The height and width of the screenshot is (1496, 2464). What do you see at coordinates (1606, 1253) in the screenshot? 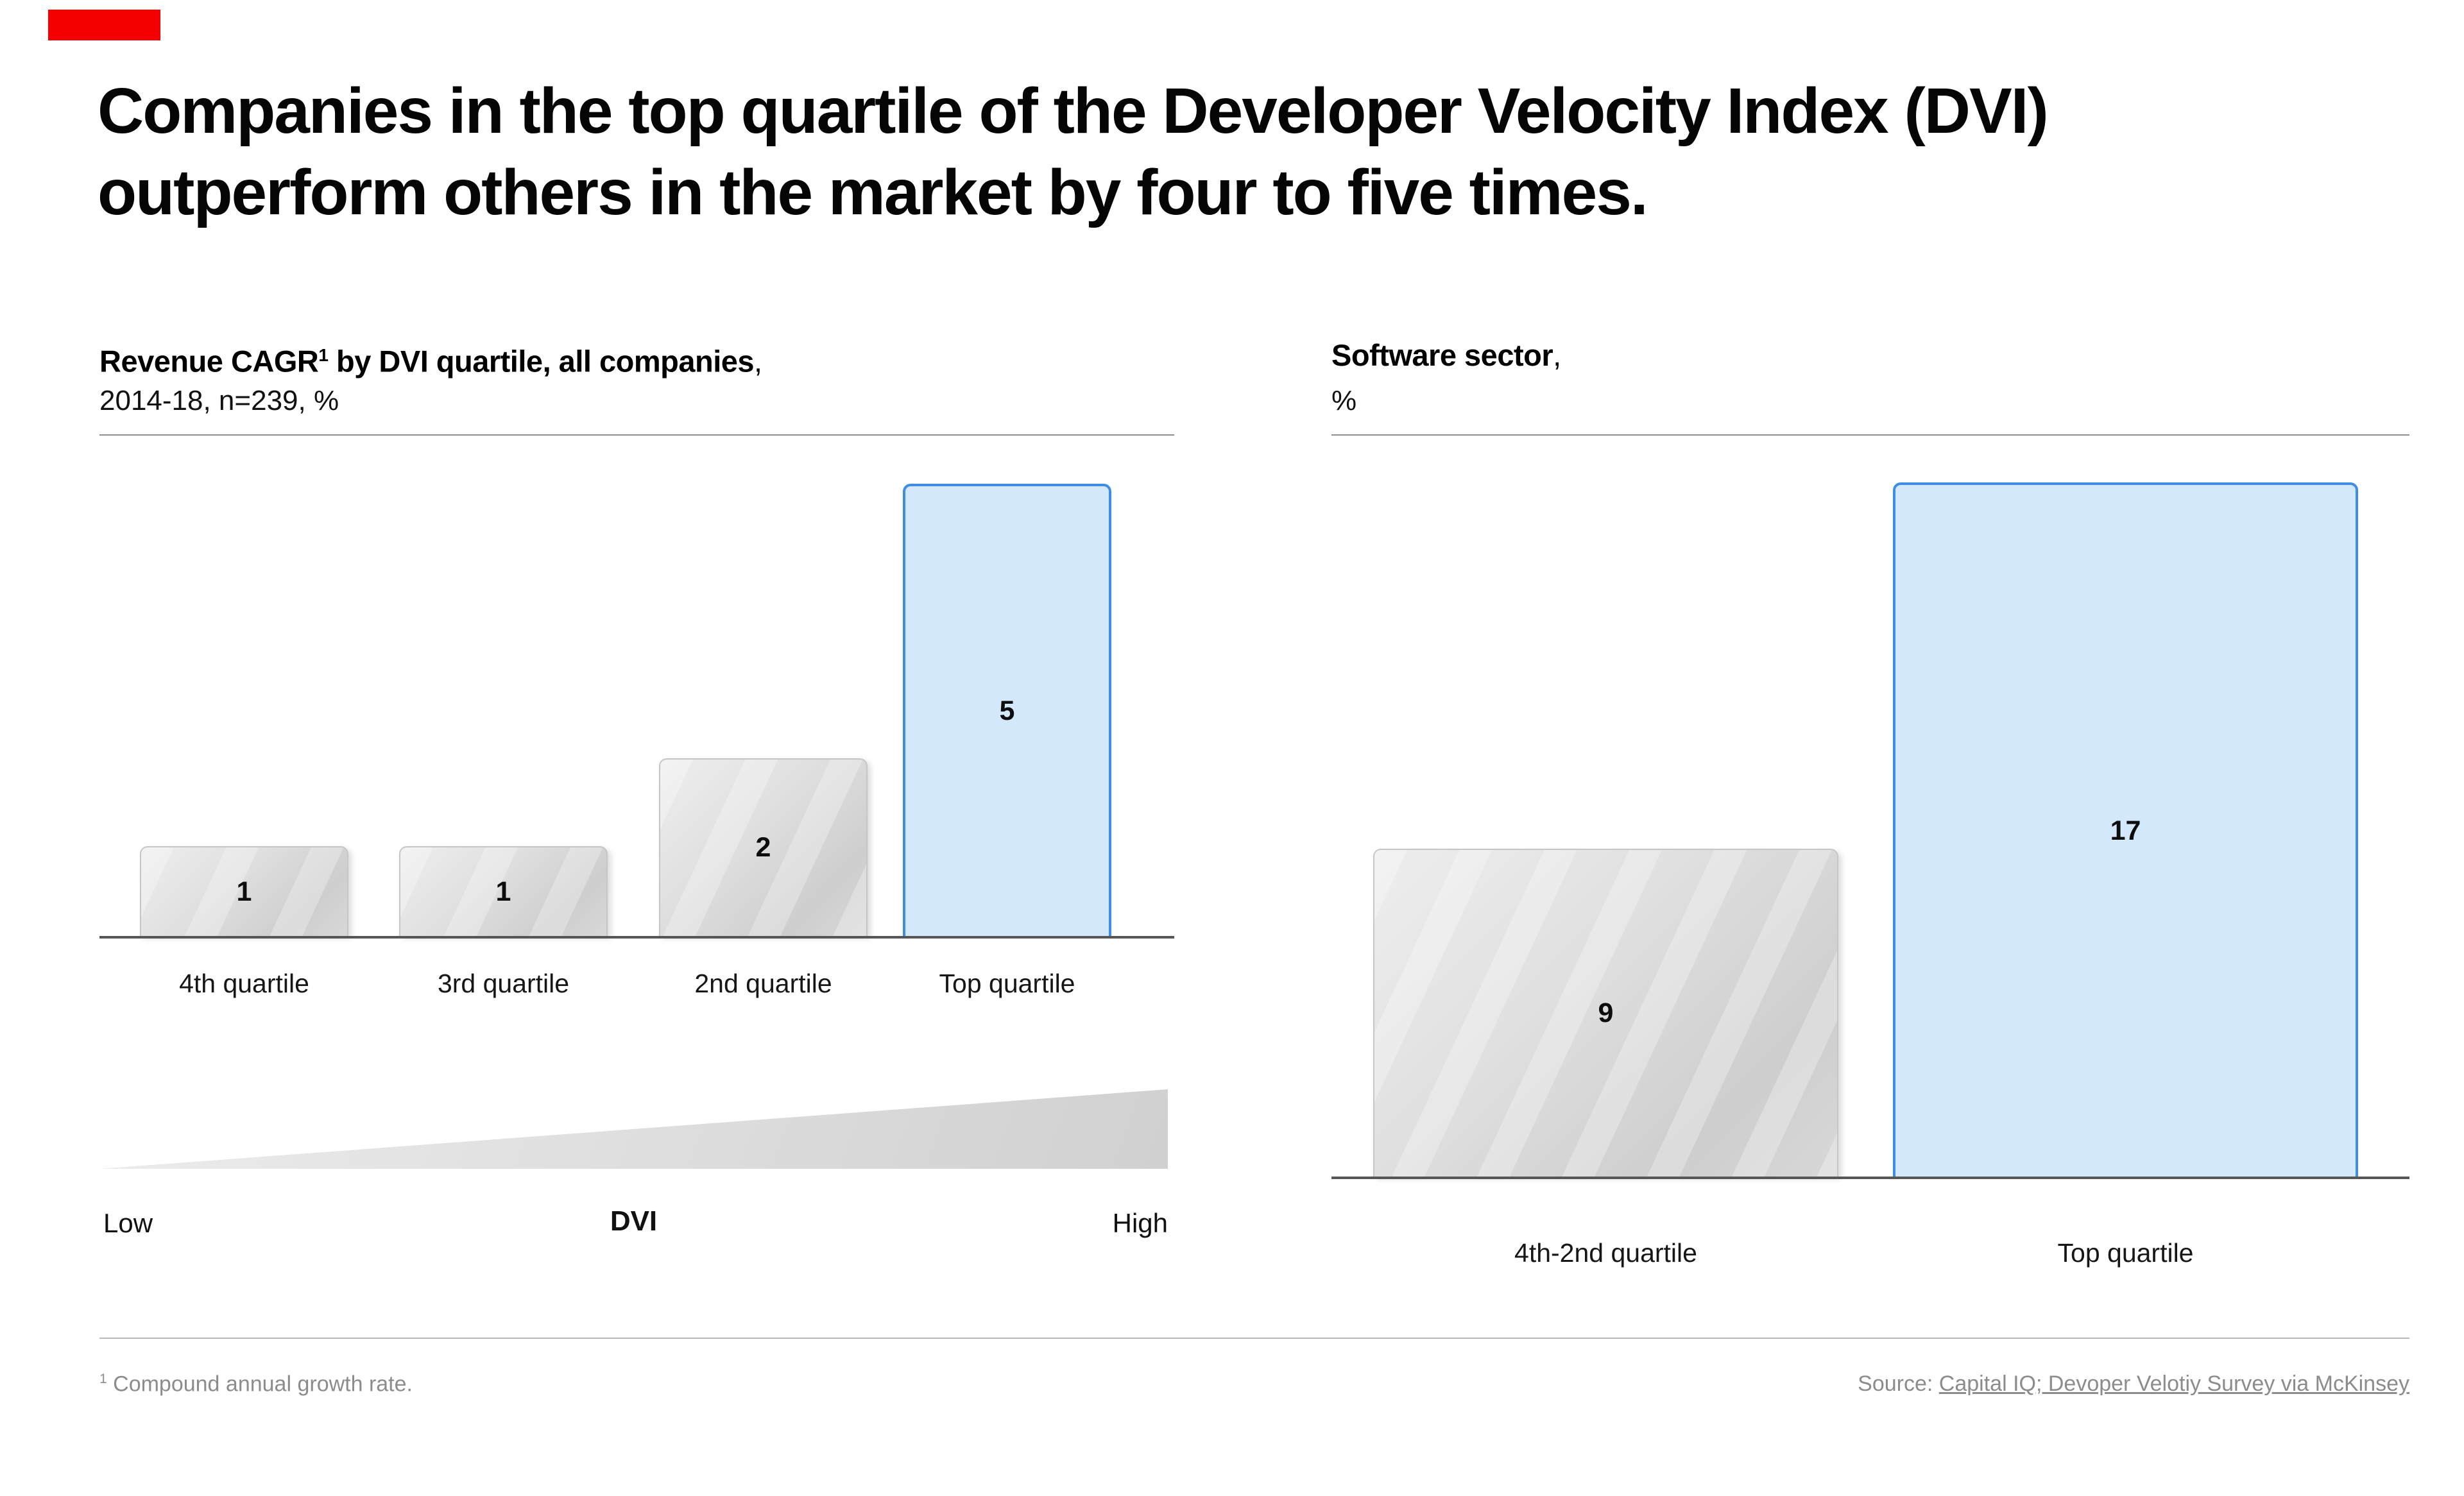
I see `x-label-4th-2nd-quartile: 4th-2nd quartile` at bounding box center [1606, 1253].